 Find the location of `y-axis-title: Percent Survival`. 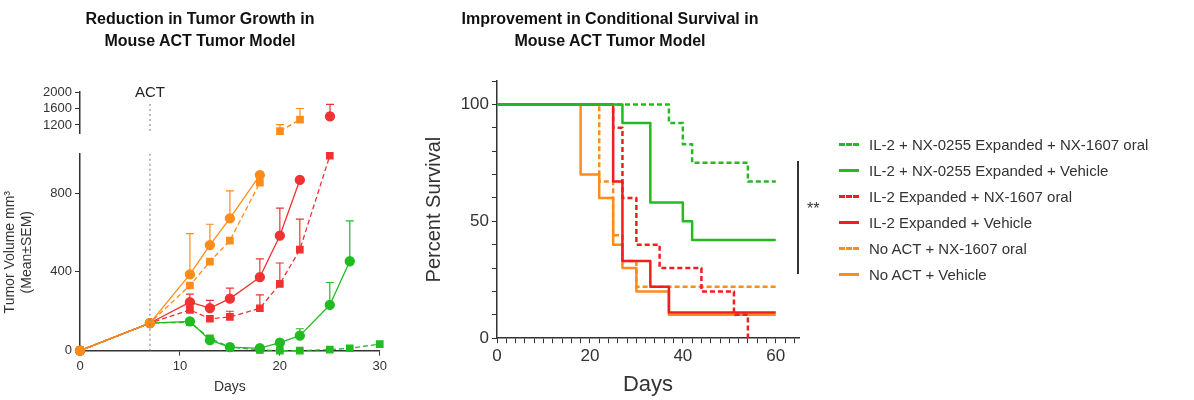

y-axis-title: Percent Survival is located at coordinates (432, 209).